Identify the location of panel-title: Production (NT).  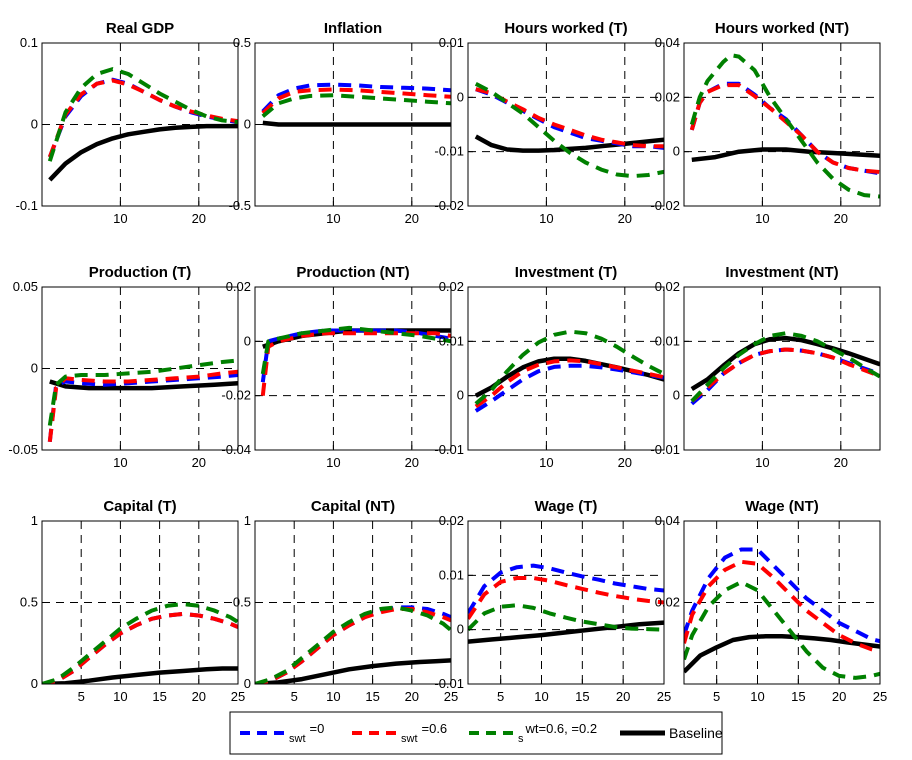
(352, 272).